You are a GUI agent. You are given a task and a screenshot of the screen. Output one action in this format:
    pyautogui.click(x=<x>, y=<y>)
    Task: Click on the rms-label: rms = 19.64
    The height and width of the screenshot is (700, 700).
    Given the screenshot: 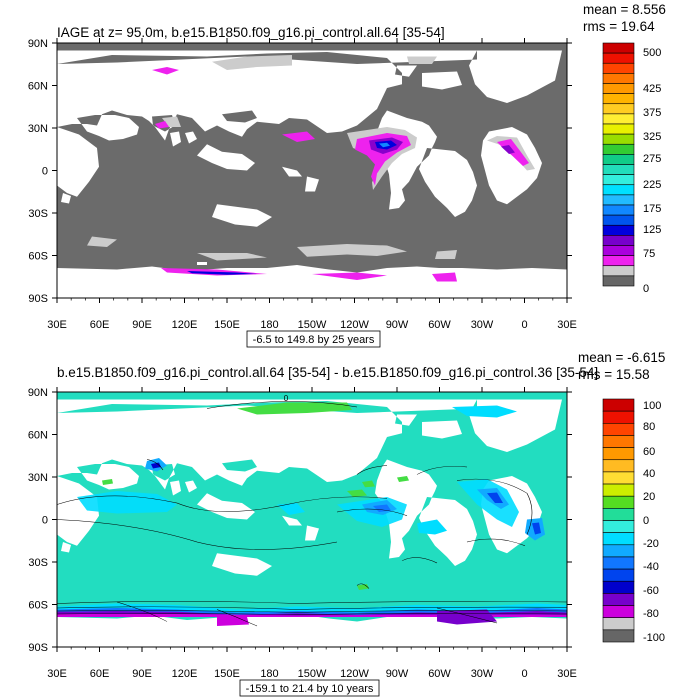 What is the action you would take?
    pyautogui.click(x=619, y=26)
    